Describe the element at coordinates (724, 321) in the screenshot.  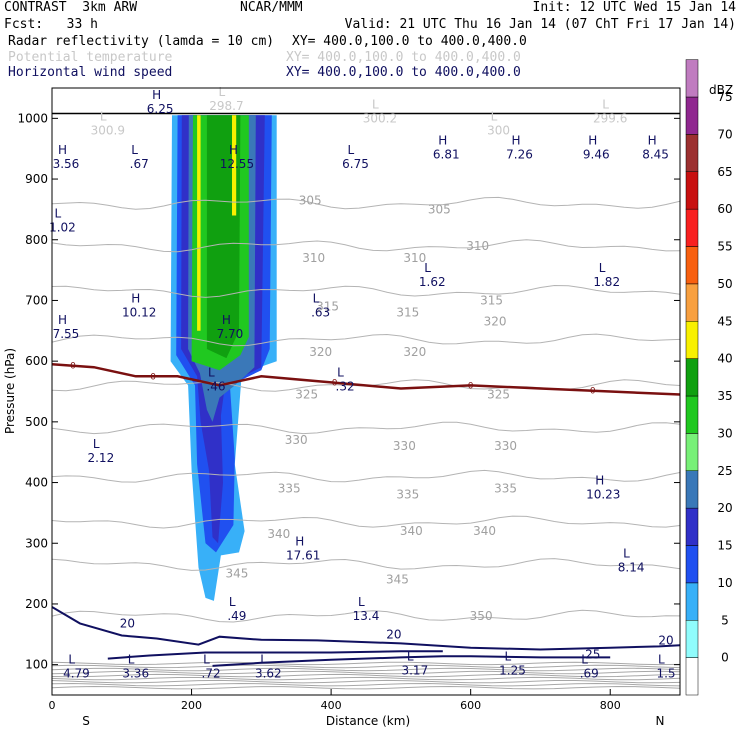
I see `colorbar-level-label: 45` at that location.